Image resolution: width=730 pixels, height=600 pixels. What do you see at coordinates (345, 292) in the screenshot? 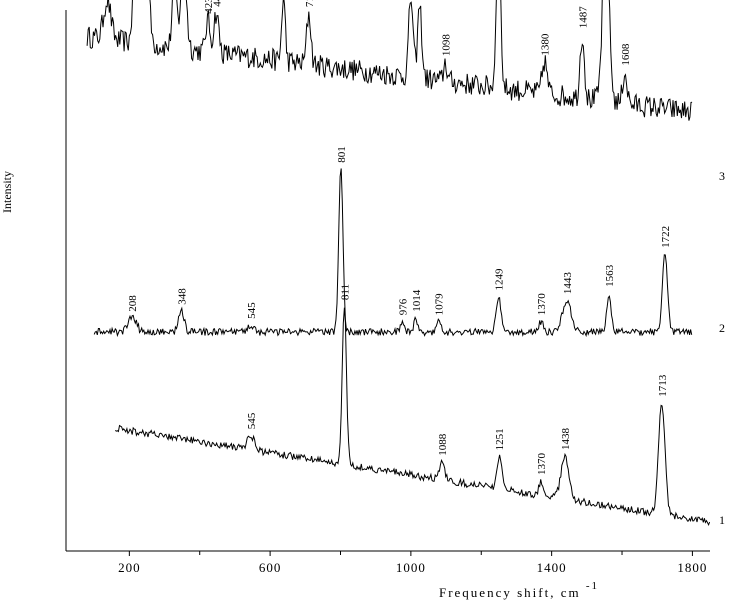
I see `peak-label: 811` at bounding box center [345, 292].